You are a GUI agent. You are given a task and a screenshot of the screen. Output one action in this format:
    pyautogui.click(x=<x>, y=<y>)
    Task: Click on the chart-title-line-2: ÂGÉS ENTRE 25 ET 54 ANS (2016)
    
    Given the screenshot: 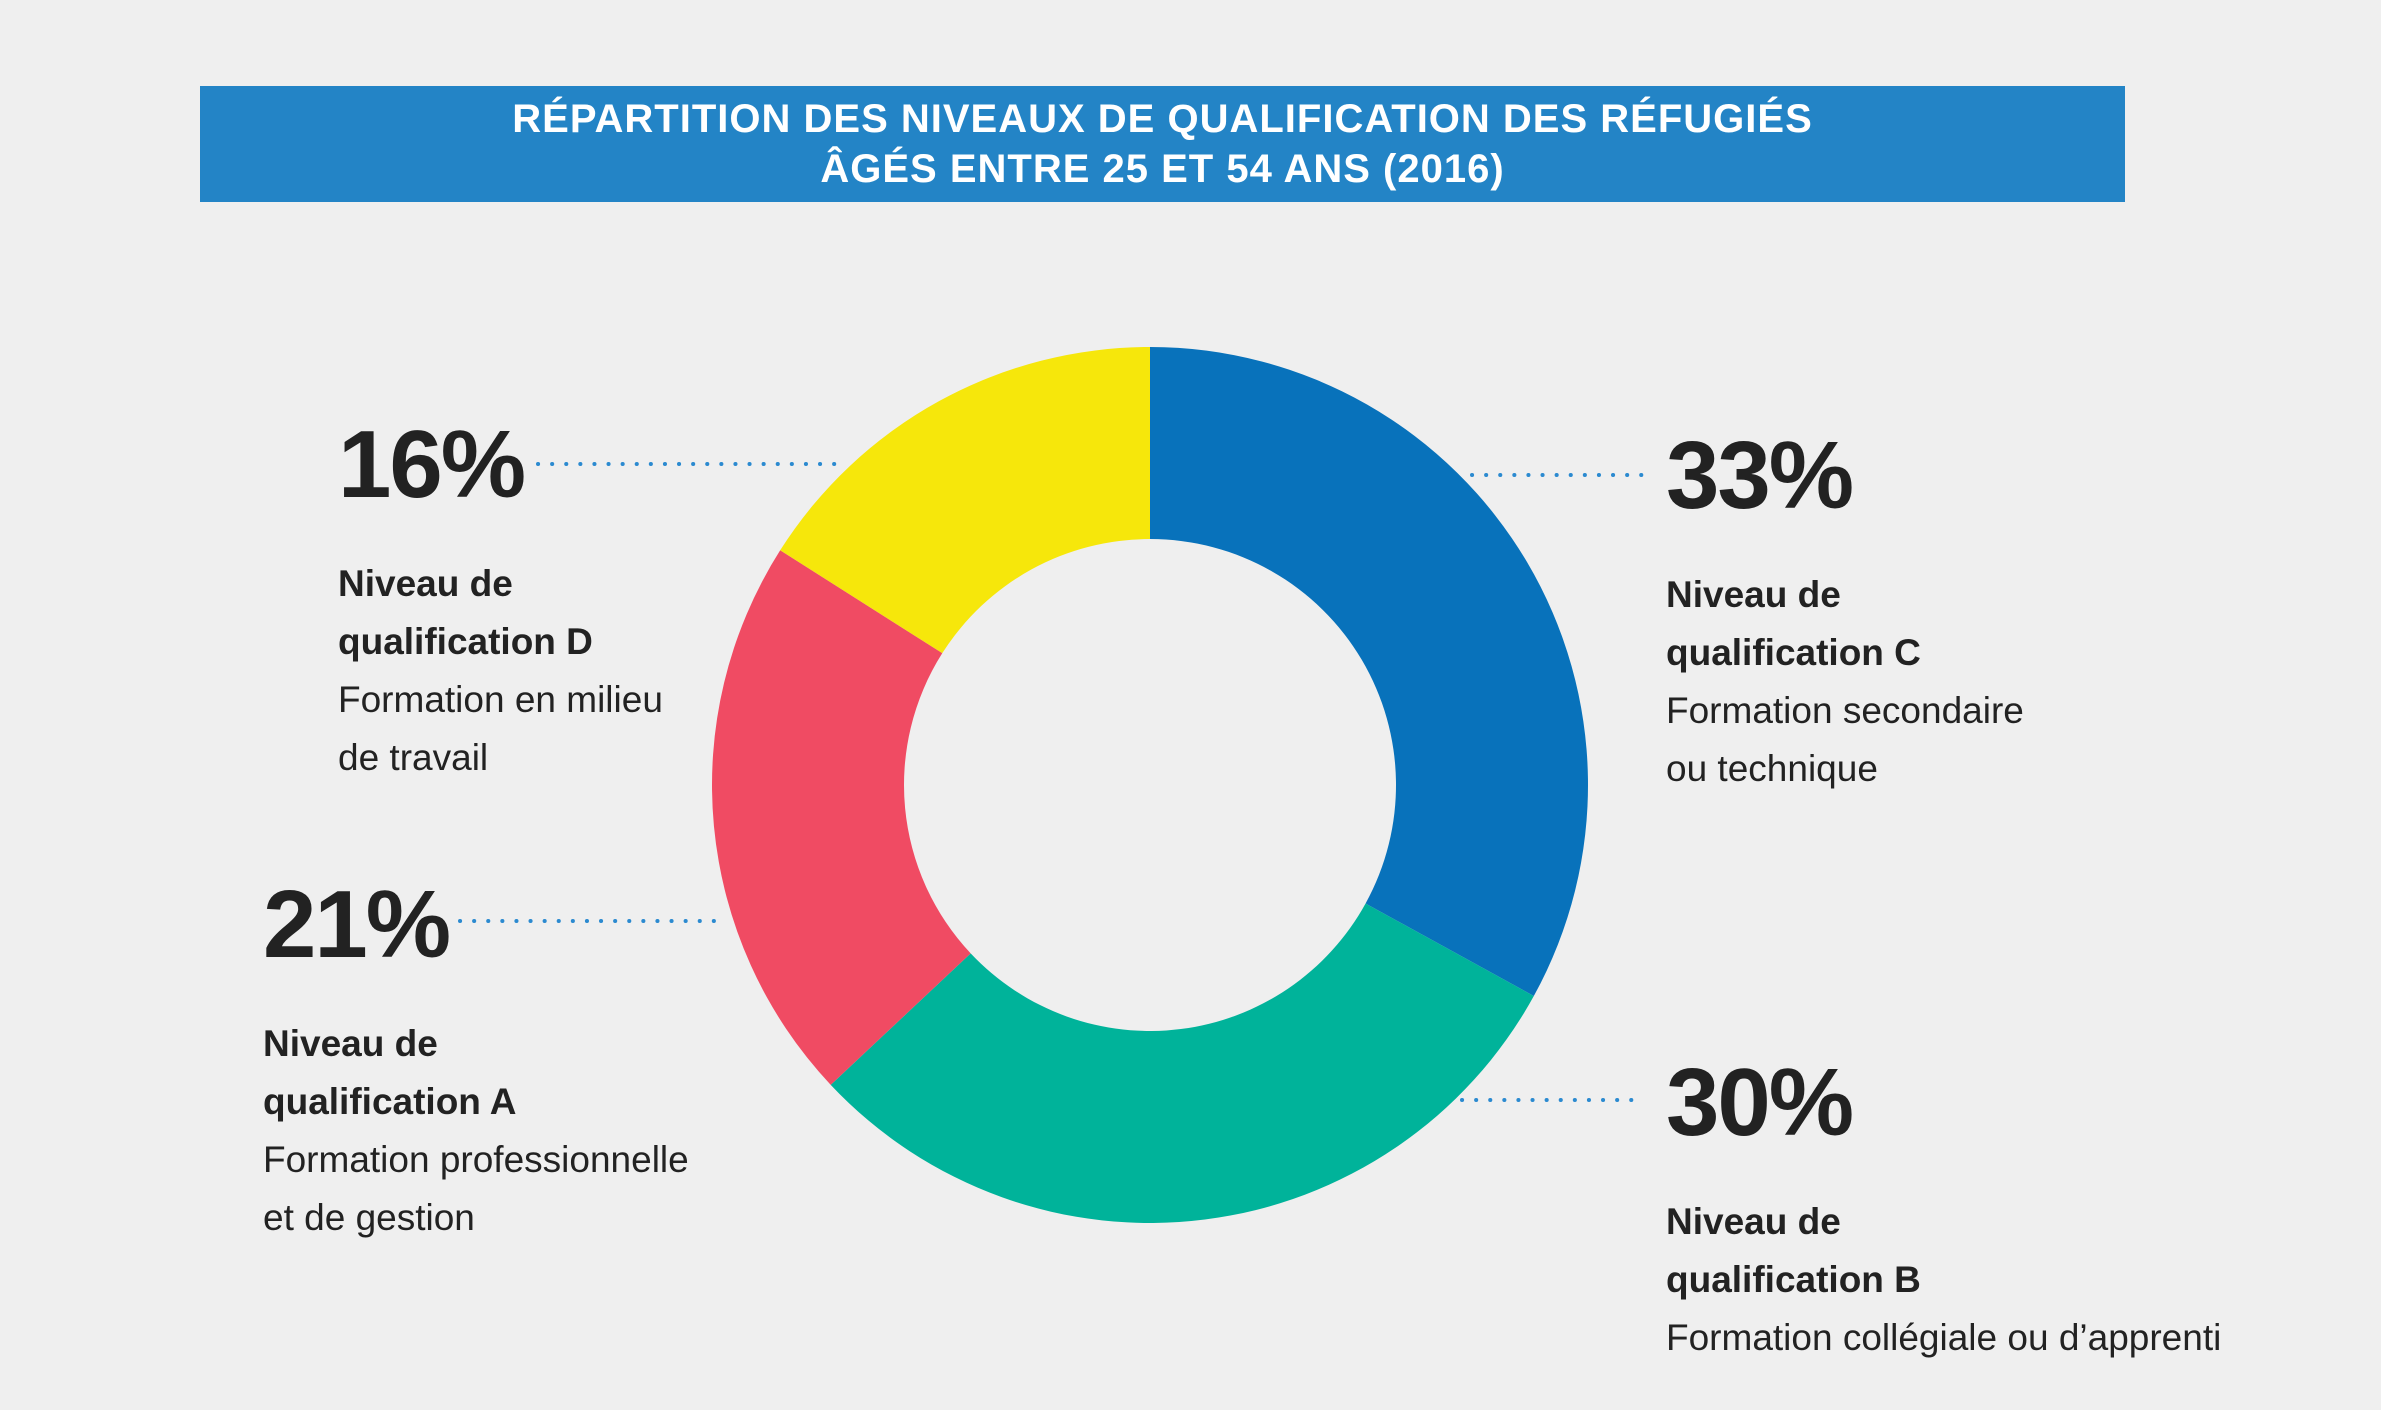 What is the action you would take?
    pyautogui.click(x=1162, y=169)
    